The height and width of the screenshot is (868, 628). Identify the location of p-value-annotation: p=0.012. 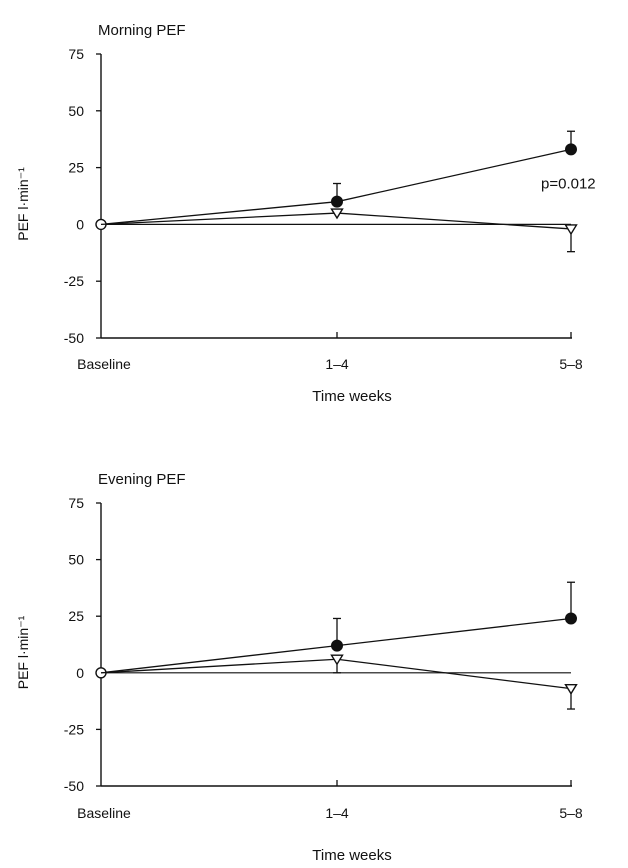
(568, 183).